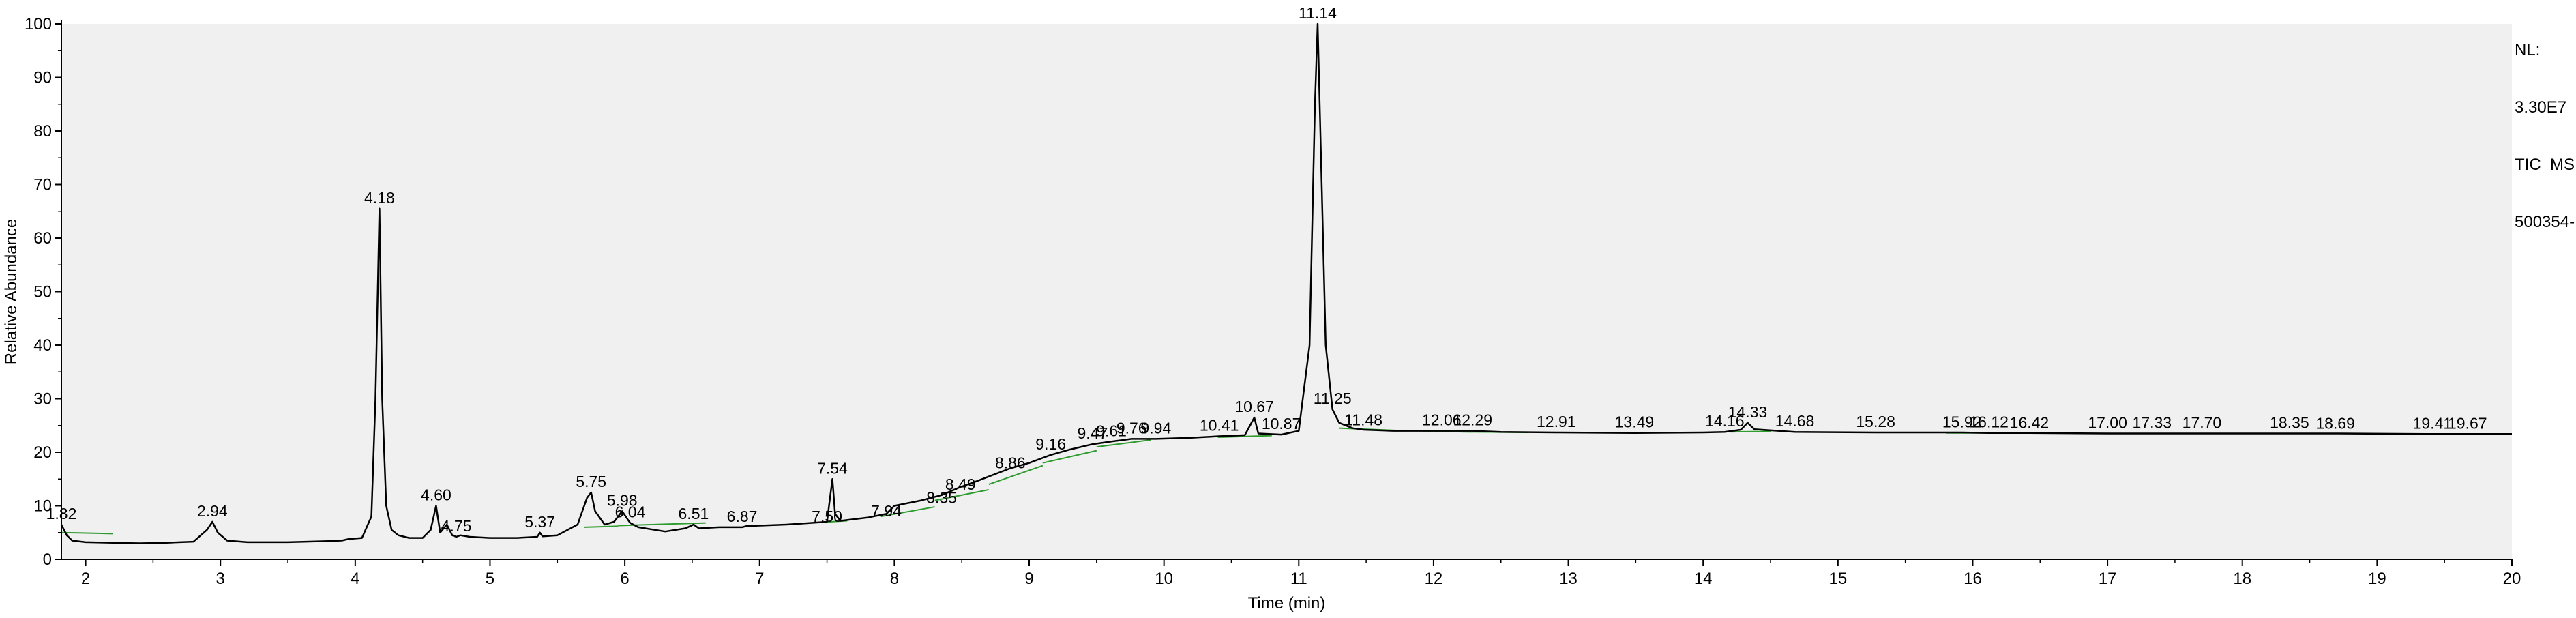 The image size is (2576, 618). I want to click on scan-info-panel: NL: 3.30E7 TIC MS 500354-, so click(2545, 127).